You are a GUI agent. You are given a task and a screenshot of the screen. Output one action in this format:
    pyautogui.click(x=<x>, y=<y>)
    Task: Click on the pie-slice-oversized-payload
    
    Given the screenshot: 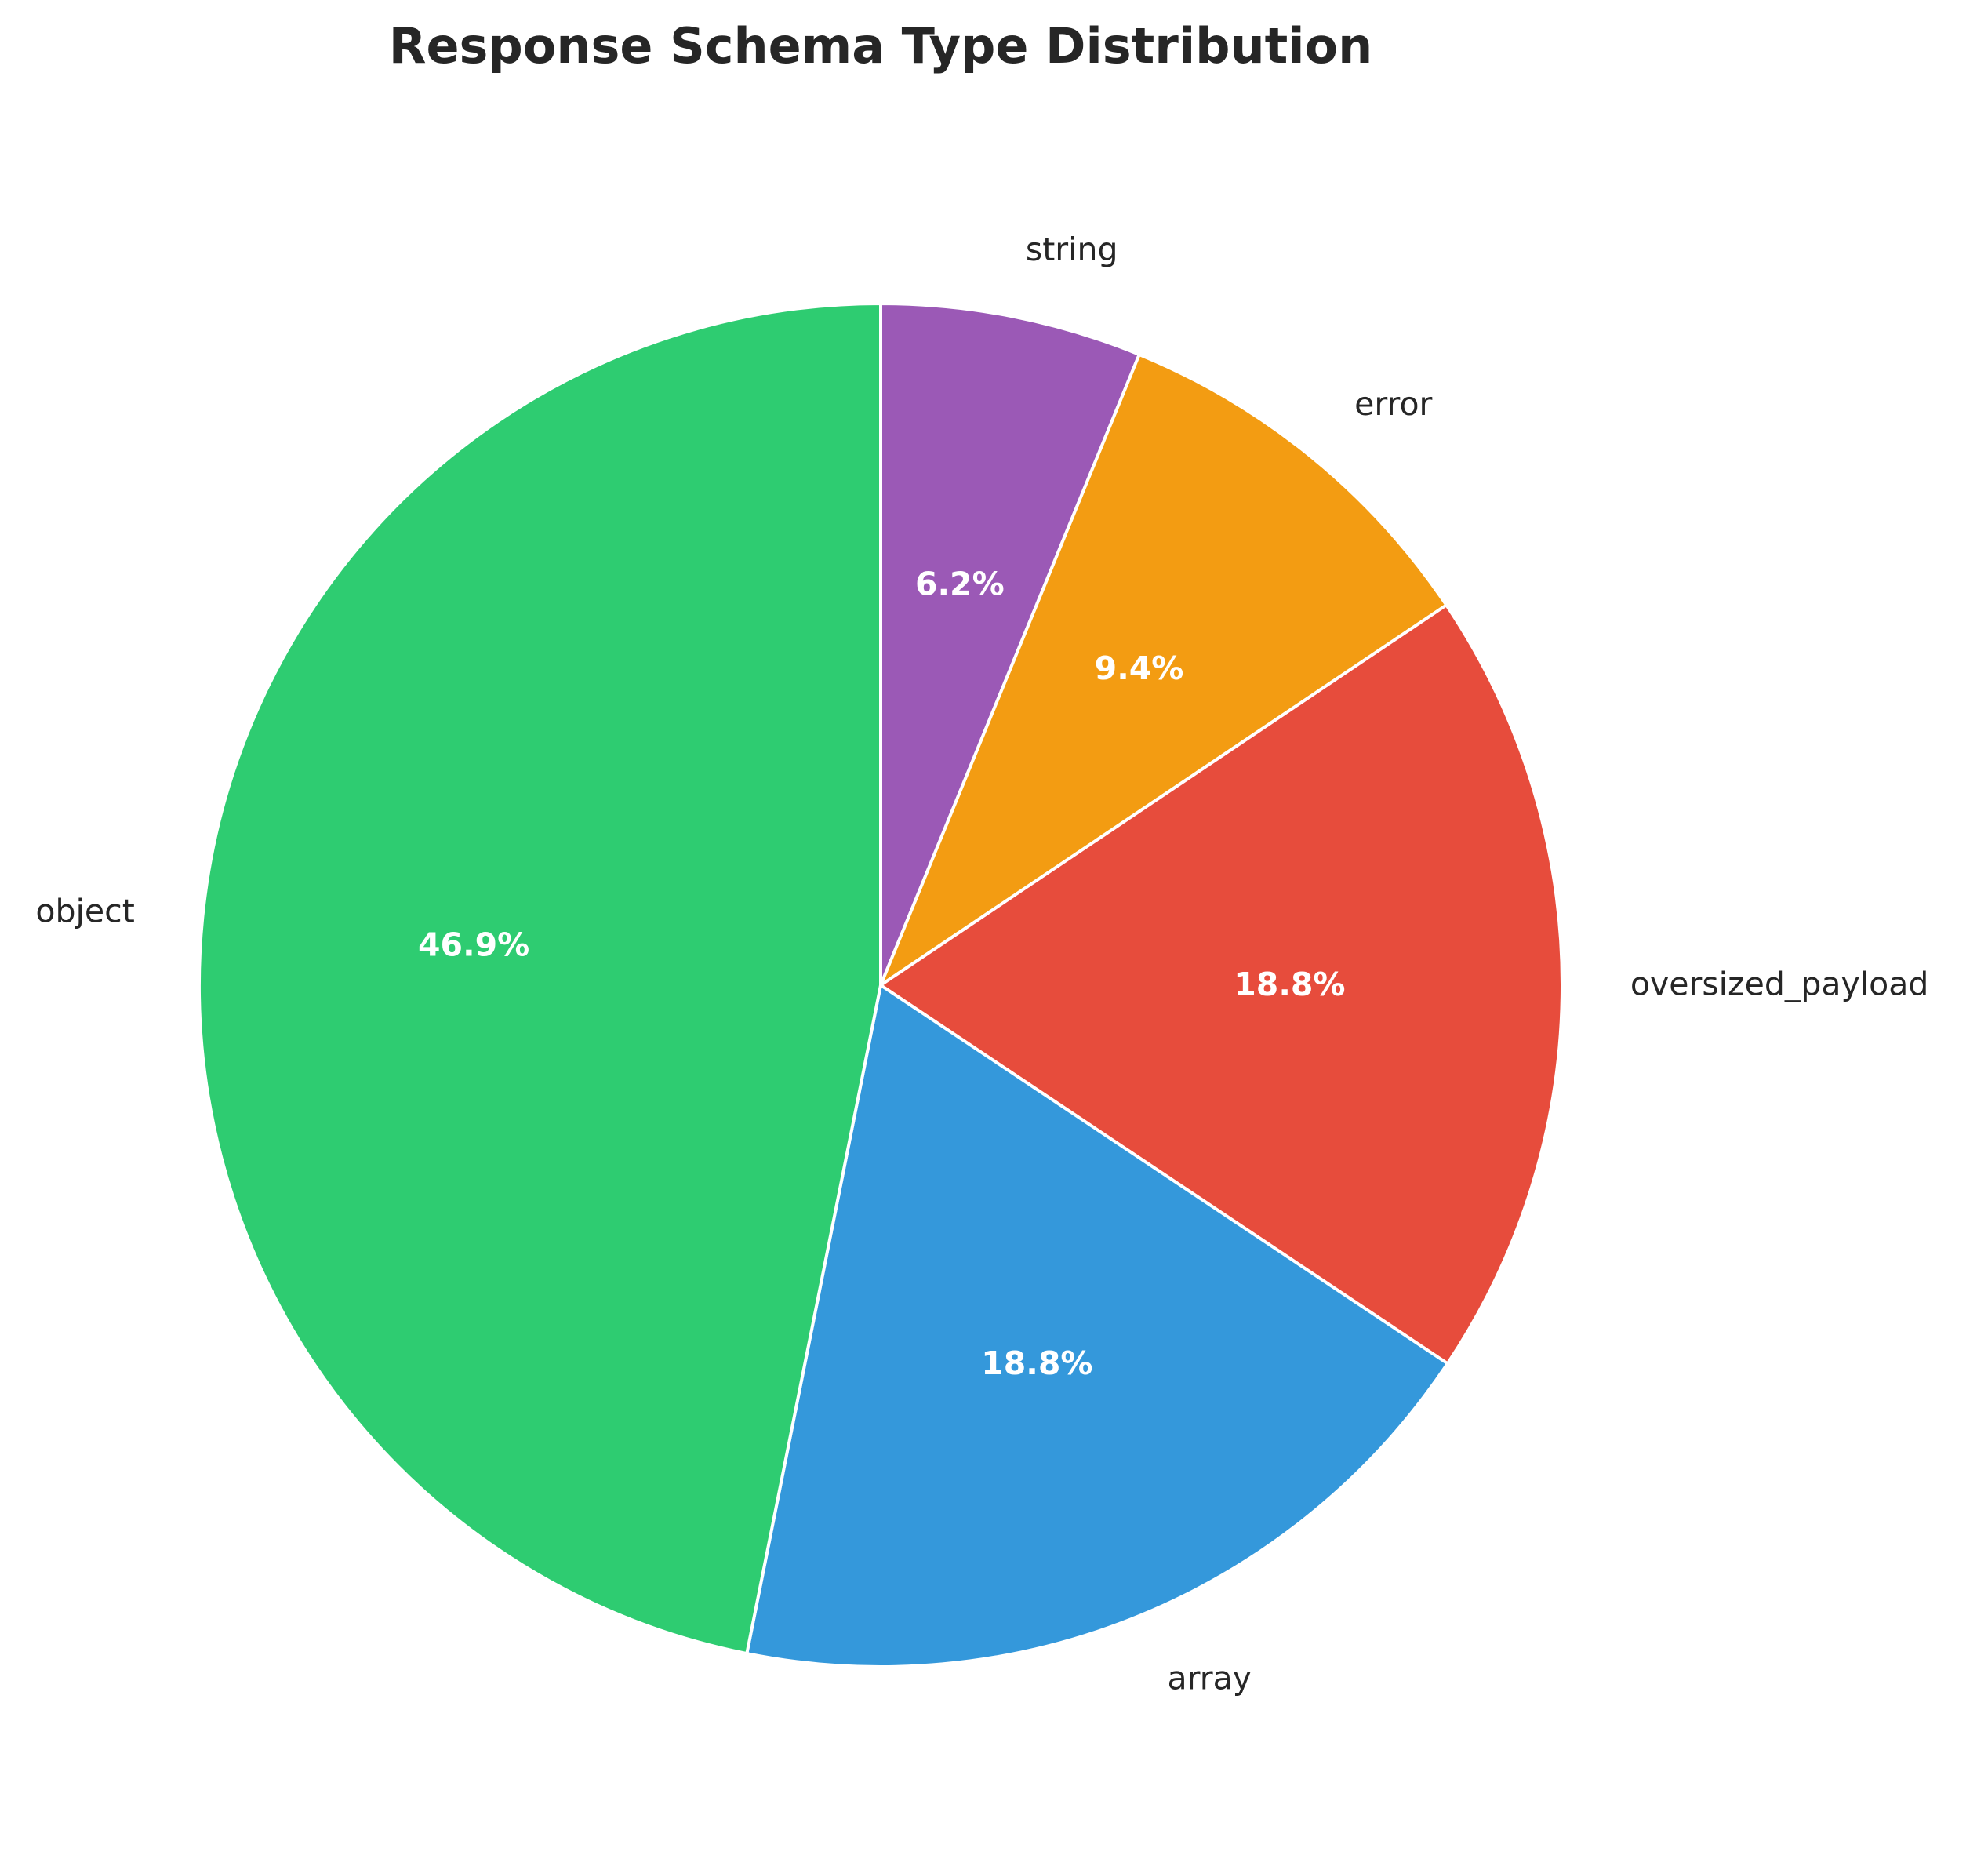 What is the action you would take?
    pyautogui.click(x=1221, y=984)
    